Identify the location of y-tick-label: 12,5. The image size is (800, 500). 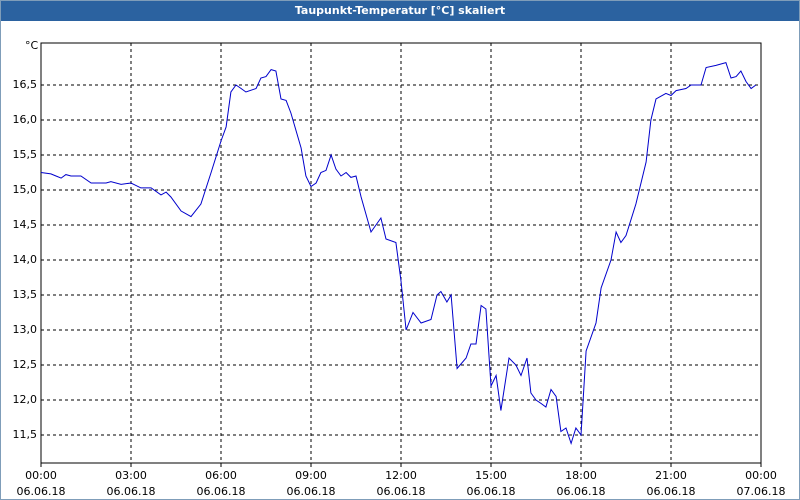
(25, 364).